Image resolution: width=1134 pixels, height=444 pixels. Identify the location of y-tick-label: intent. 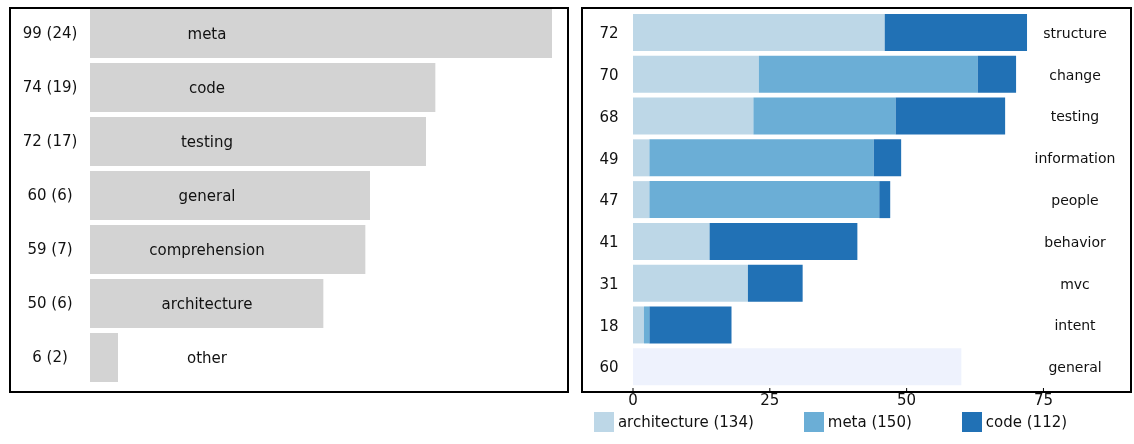
(1075, 325).